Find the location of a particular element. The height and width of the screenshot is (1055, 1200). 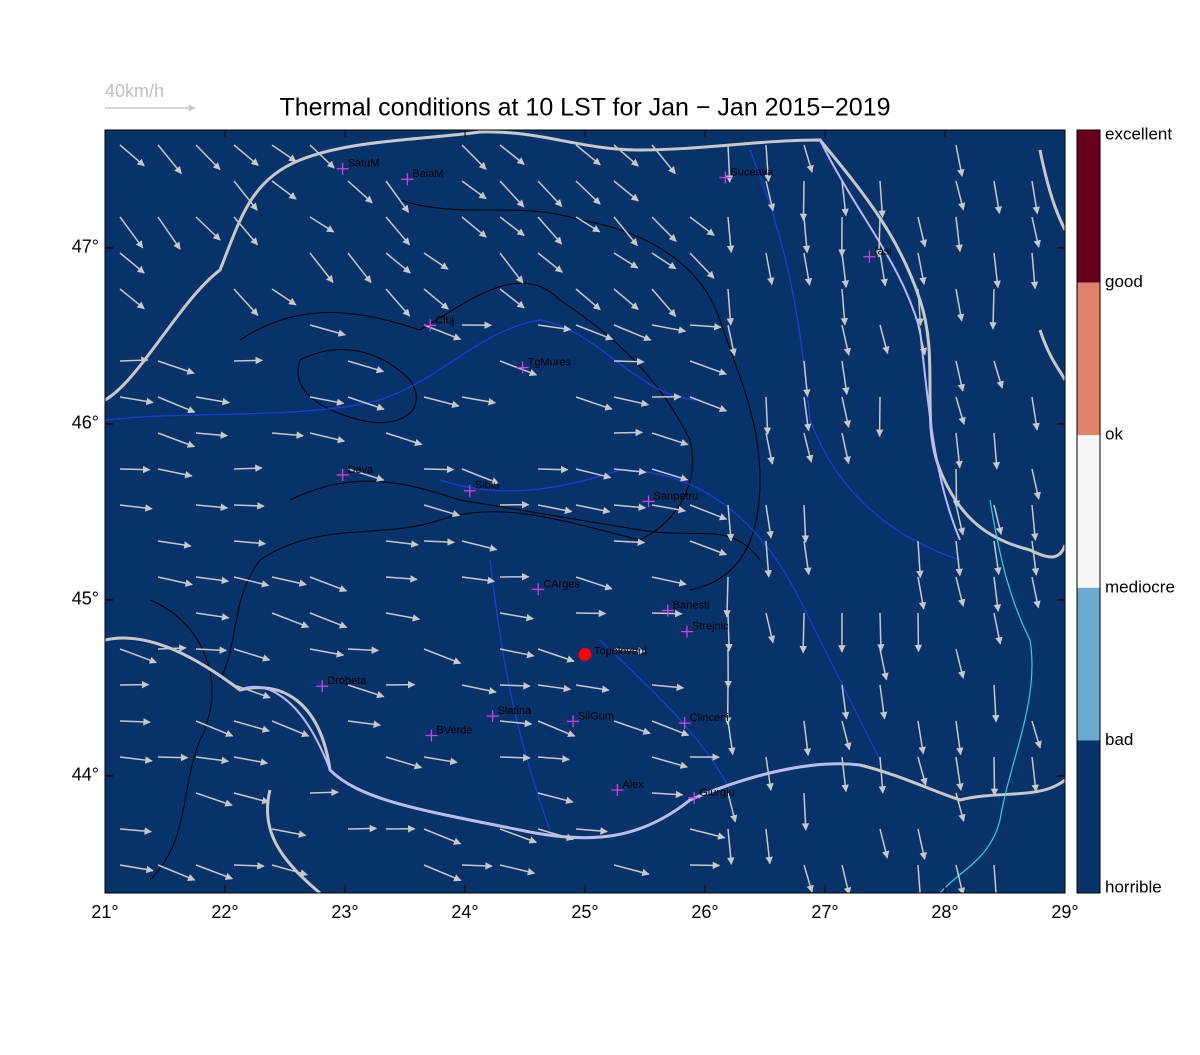

city-label: CArges is located at coordinates (561, 584).